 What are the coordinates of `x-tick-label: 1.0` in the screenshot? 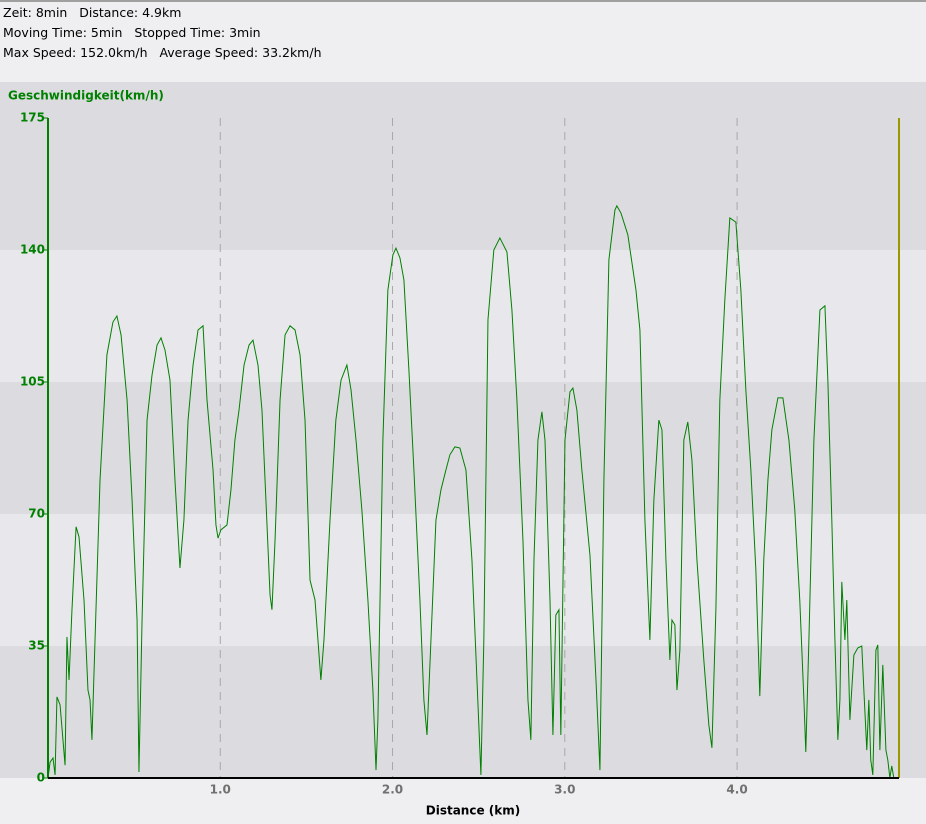 It's located at (220, 790).